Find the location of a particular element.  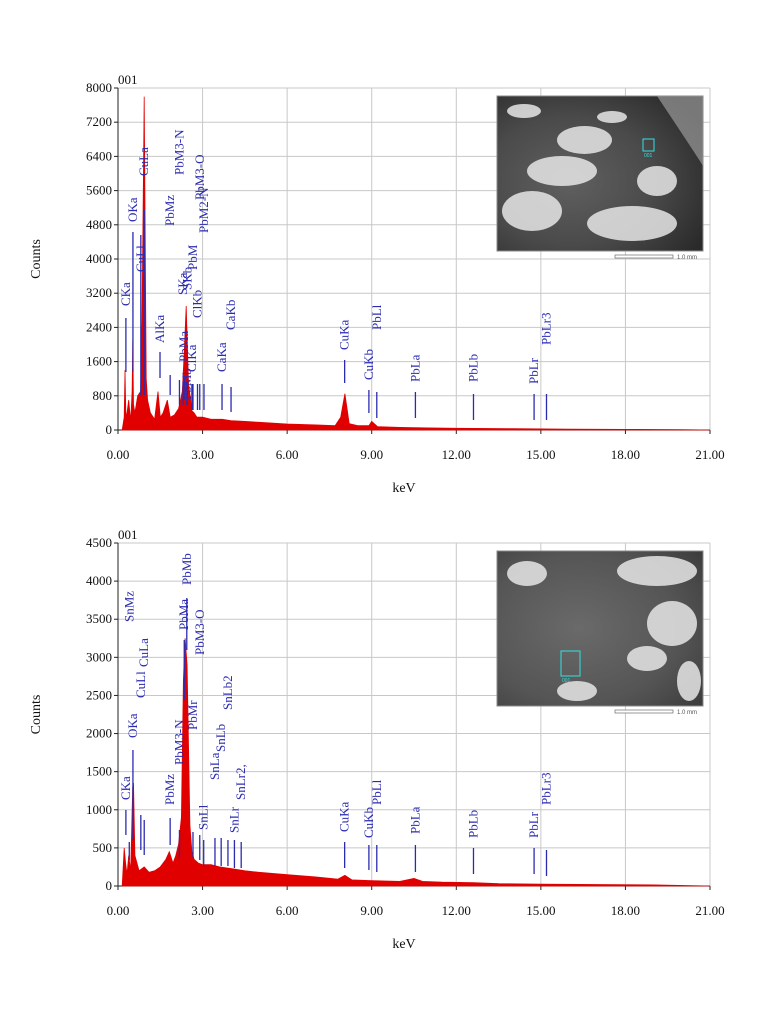

y-tick-label: 2500 is located at coordinates (99, 694).